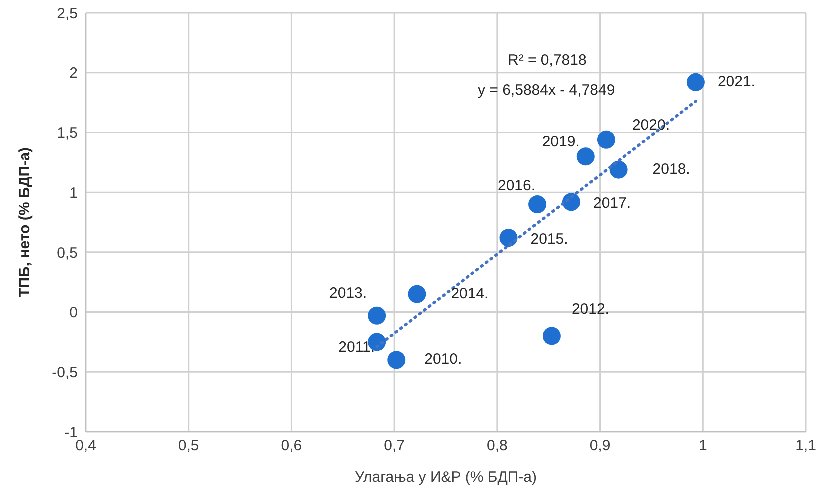  I want to click on annotation: 2015., so click(549, 239).